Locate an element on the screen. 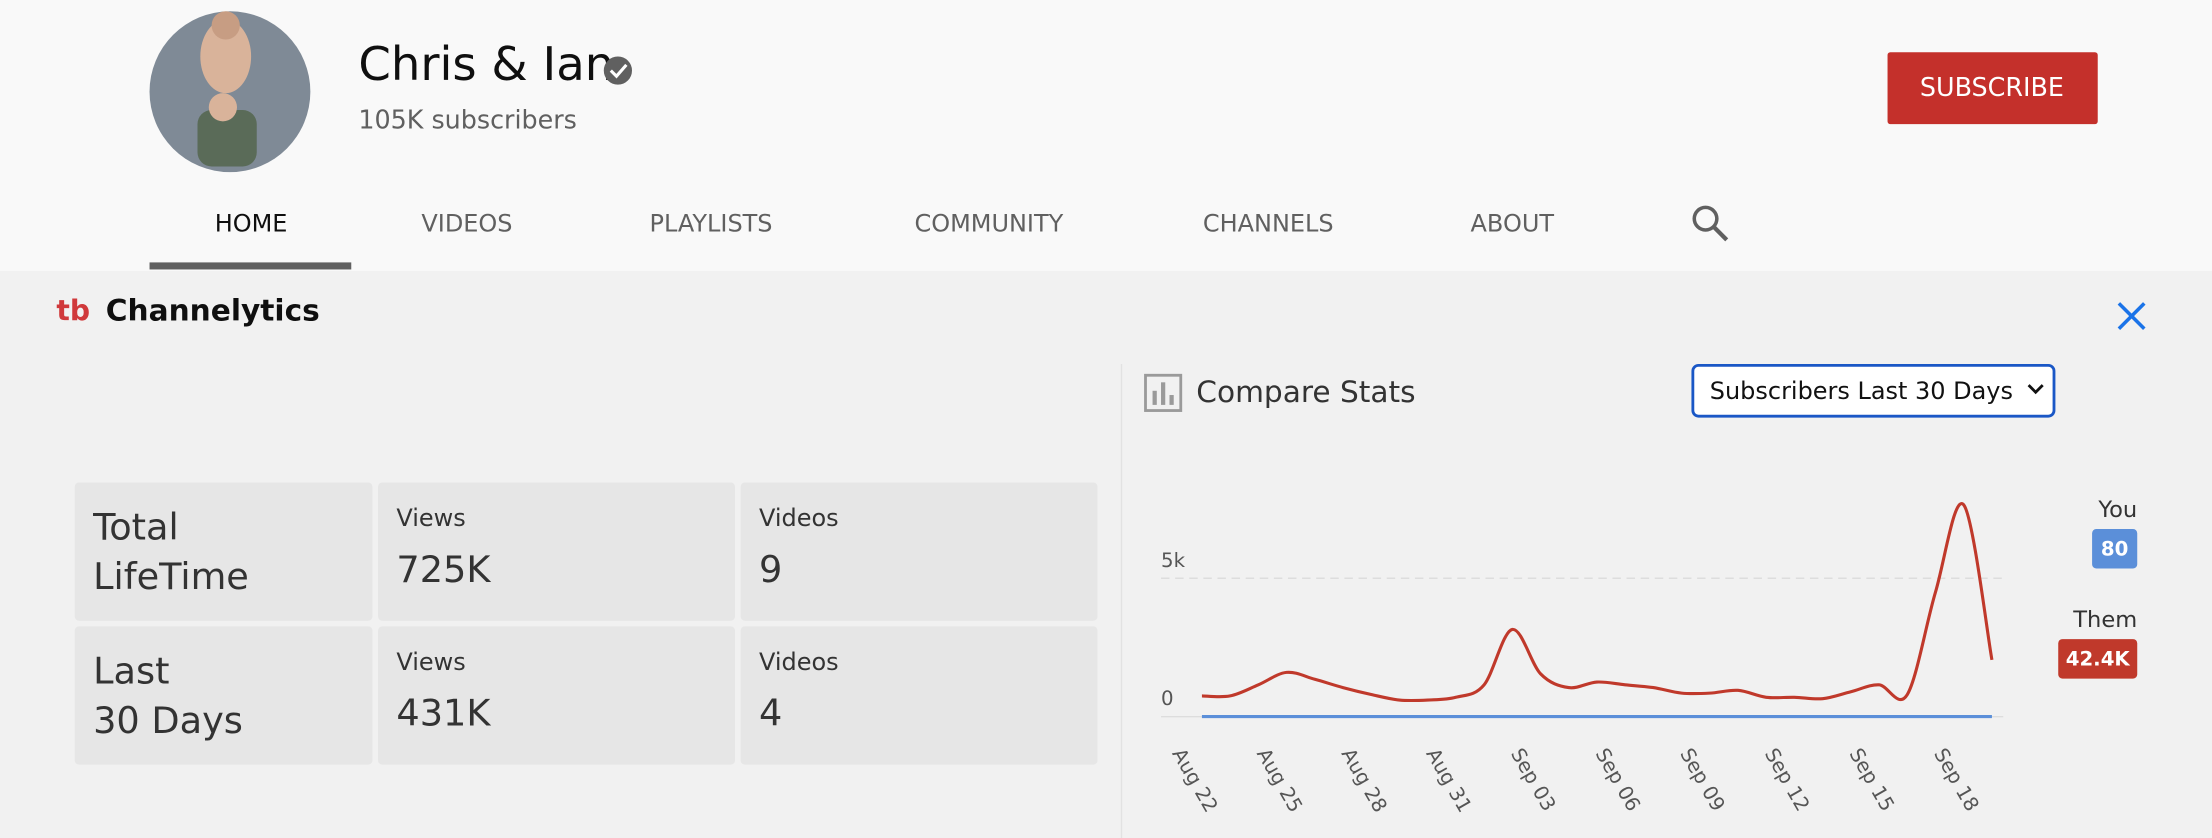  stat-row-label: Total is located at coordinates (135, 527).